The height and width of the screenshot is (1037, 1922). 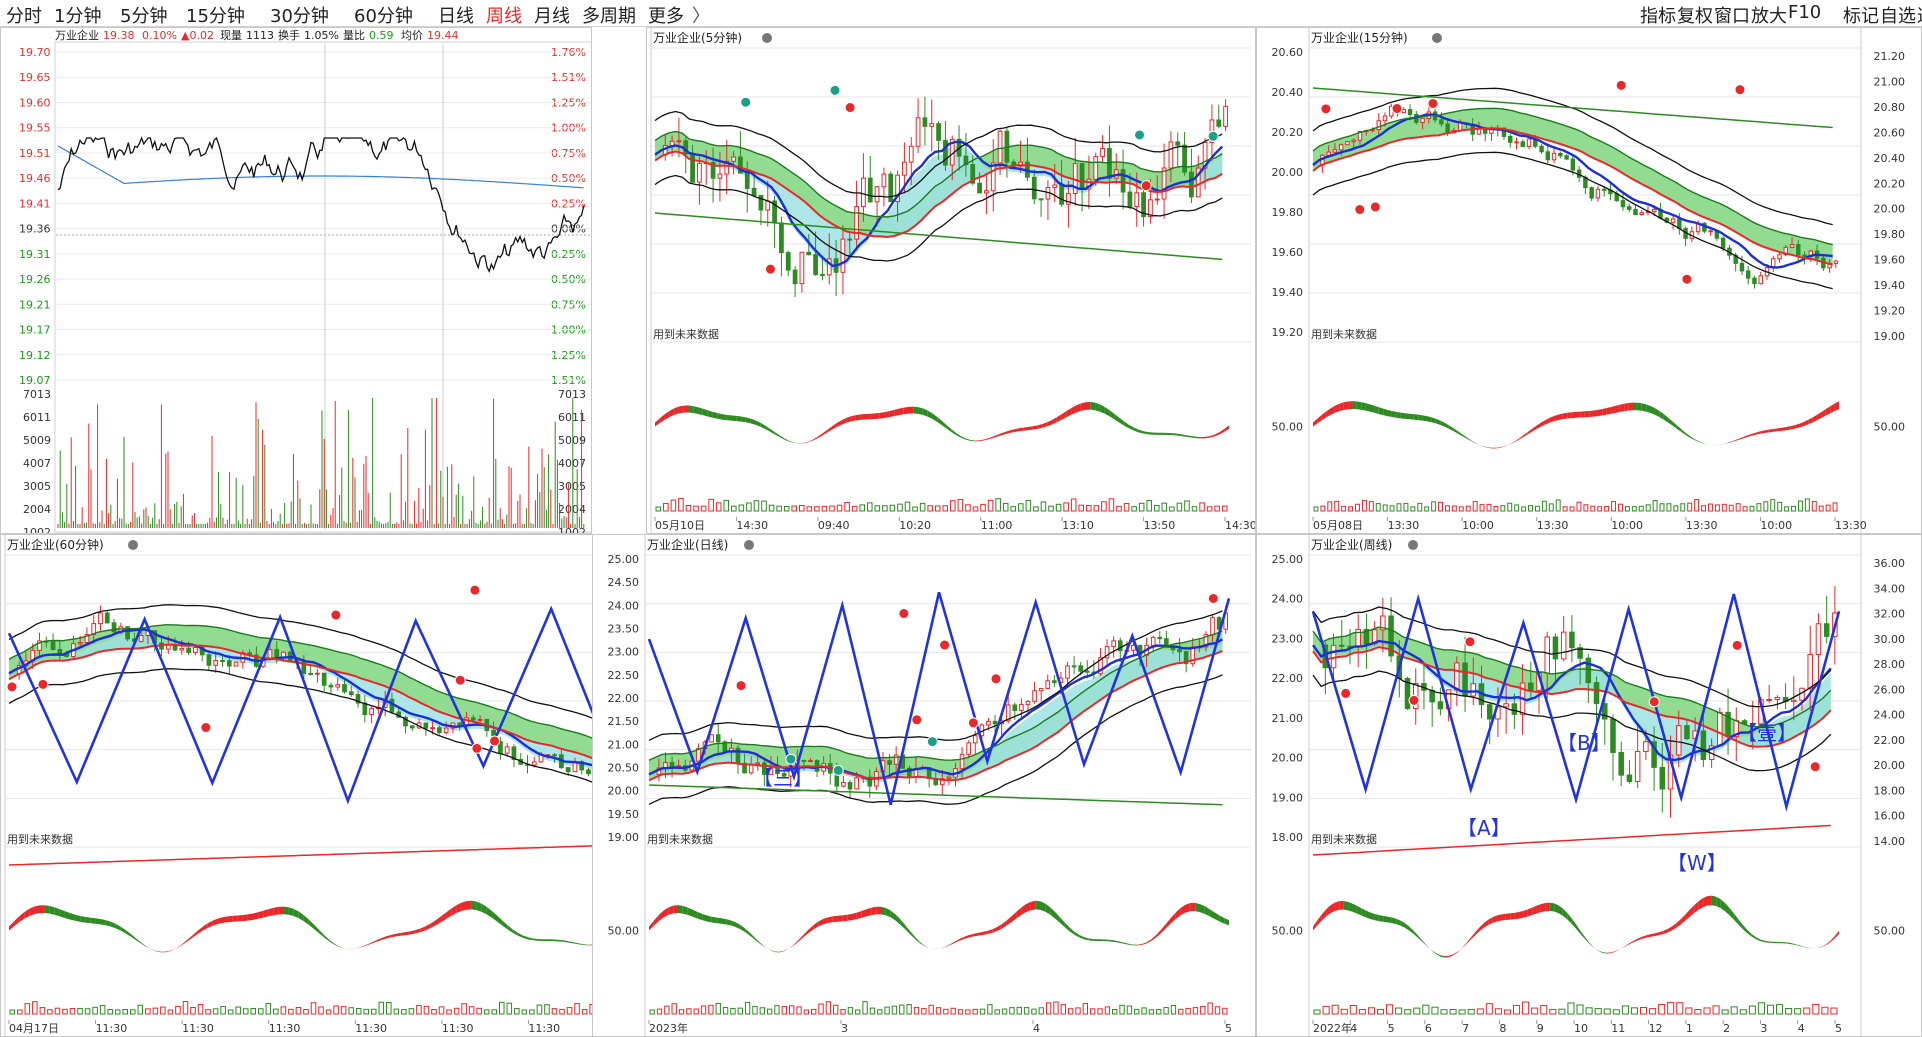 I want to click on toolbar-action: 返回, so click(x=1919, y=15).